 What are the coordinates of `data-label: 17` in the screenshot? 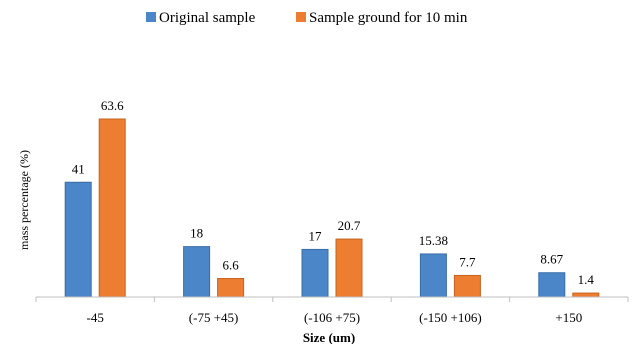 It's located at (316, 235).